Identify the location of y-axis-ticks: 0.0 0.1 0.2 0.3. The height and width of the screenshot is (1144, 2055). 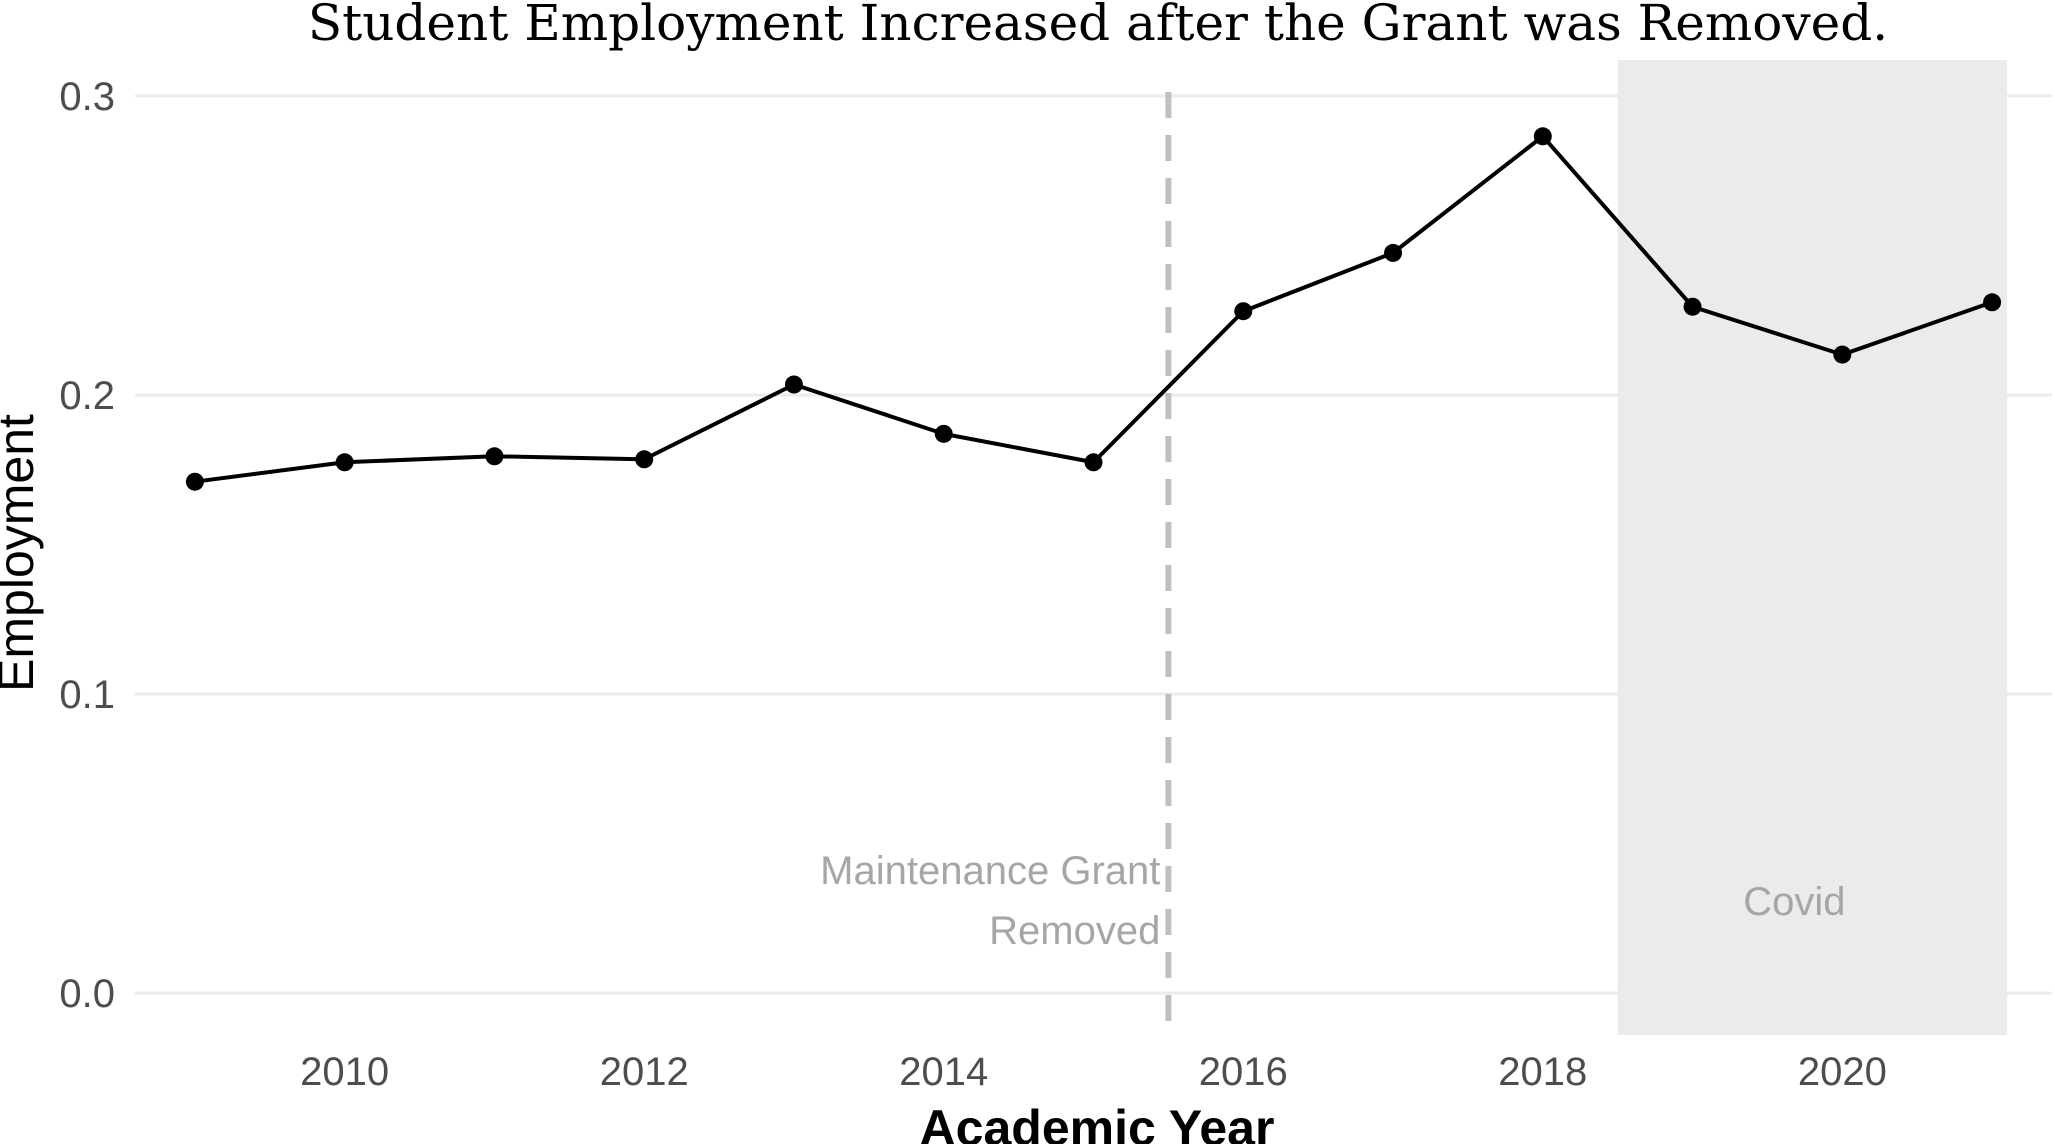
(87, 545).